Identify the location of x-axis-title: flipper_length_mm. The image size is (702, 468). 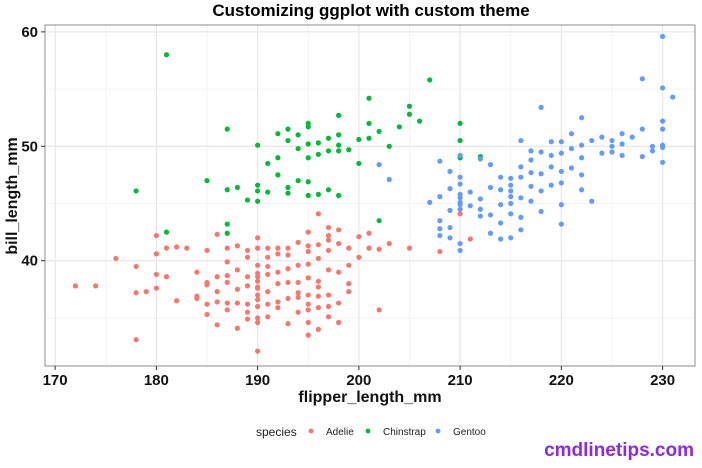
(369, 397).